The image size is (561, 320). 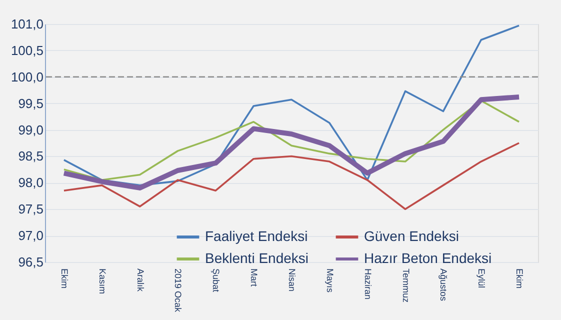 What do you see at coordinates (31, 262) in the screenshot?
I see `y-tick-label: 96,5` at bounding box center [31, 262].